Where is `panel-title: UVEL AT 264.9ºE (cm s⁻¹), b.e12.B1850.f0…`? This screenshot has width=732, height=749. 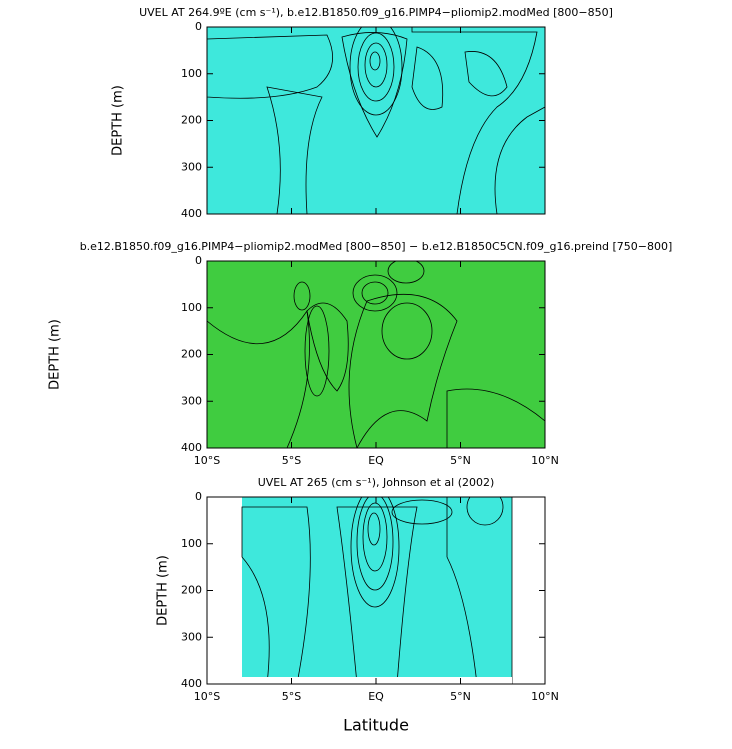 panel-title: UVEL AT 264.9ºE (cm s⁻¹), b.e12.B1850.f0… is located at coordinates (376, 12).